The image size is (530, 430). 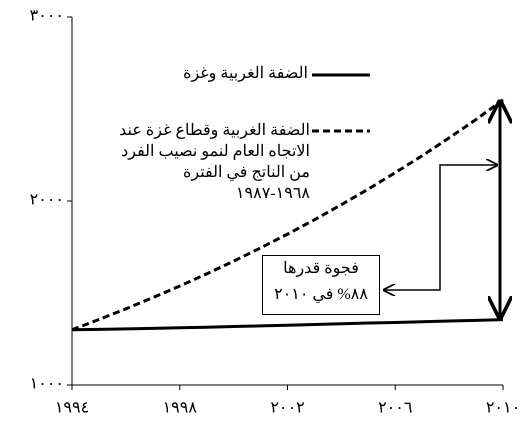 What do you see at coordinates (287, 325) in the screenshot?
I see `series-line` at bounding box center [287, 325].